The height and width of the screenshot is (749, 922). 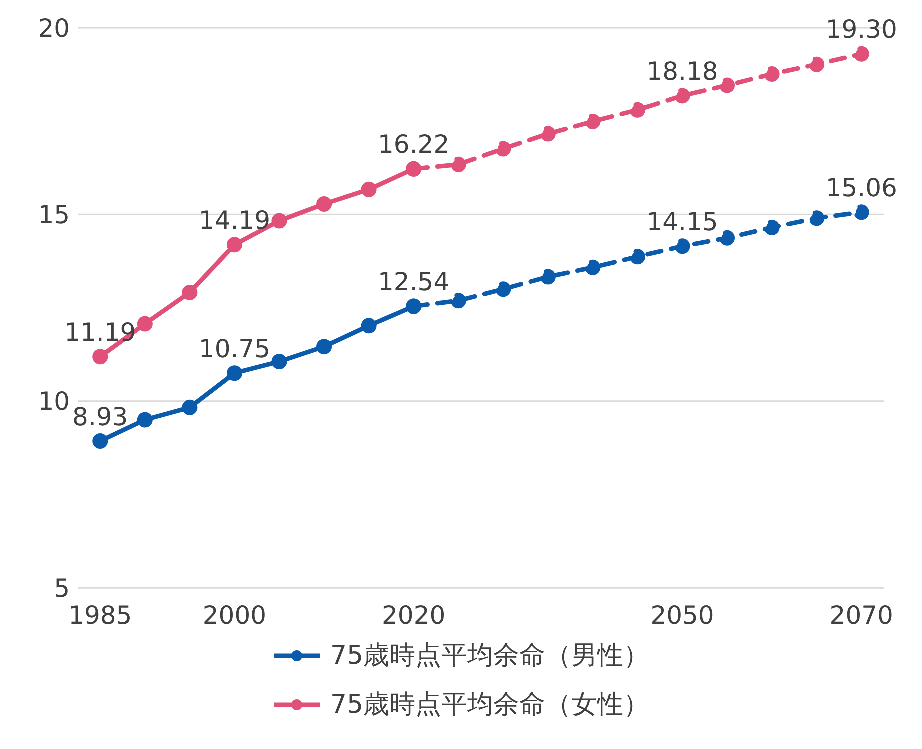 What do you see at coordinates (414, 145) in the screenshot?
I see `data-label: 16.22` at bounding box center [414, 145].